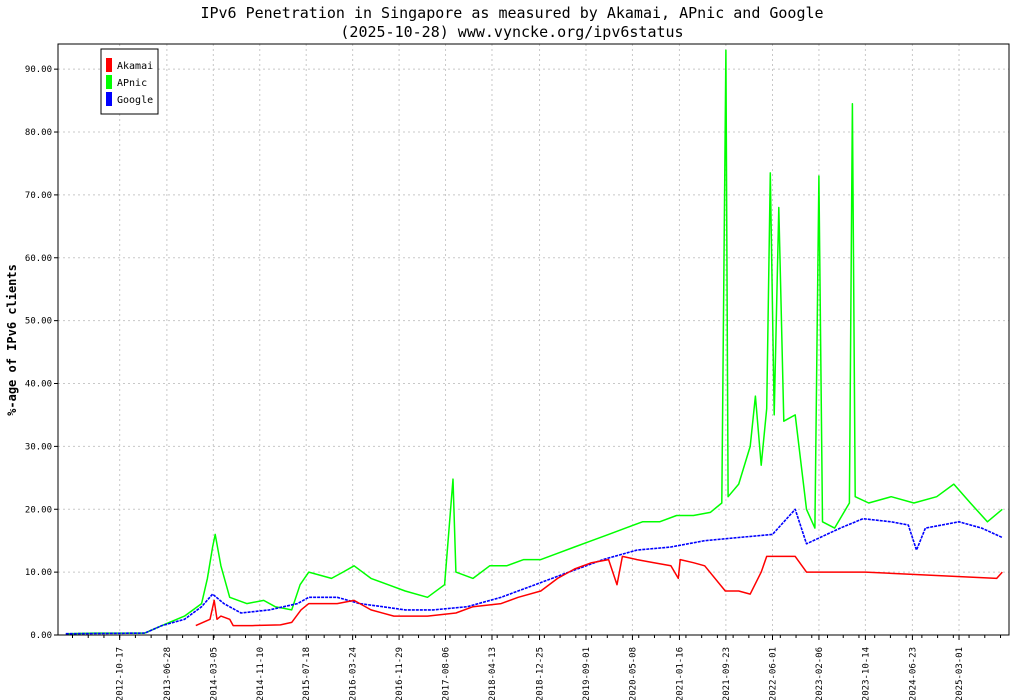 The width and height of the screenshot is (1024, 700). I want to click on legend: Akamai APnic Google, so click(129, 81).